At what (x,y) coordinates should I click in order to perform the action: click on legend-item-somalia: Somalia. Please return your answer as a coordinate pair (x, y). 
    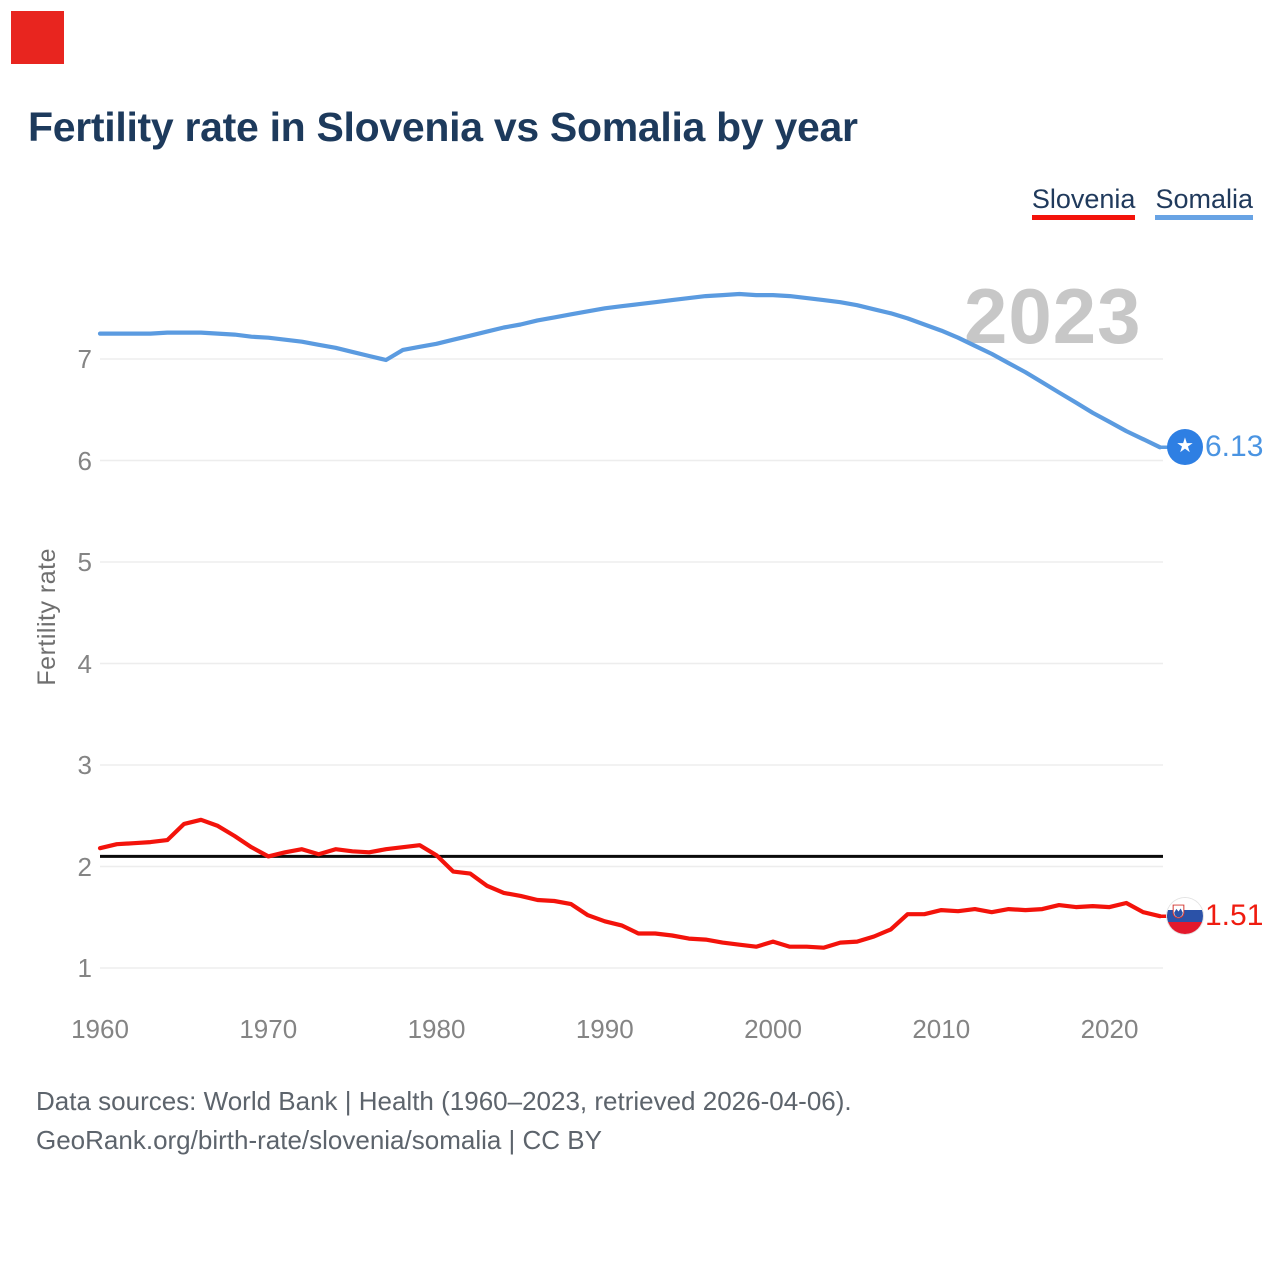
    Looking at the image, I should click on (1204, 202).